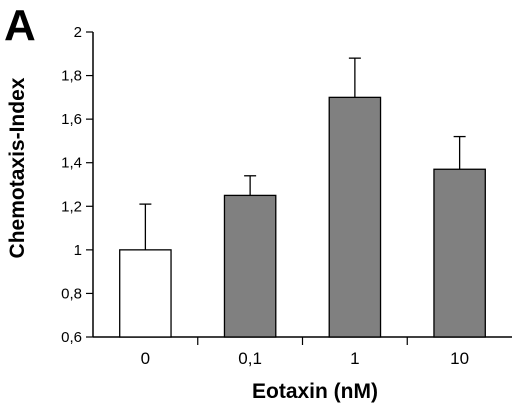  I want to click on panel-label: A, so click(20, 25).